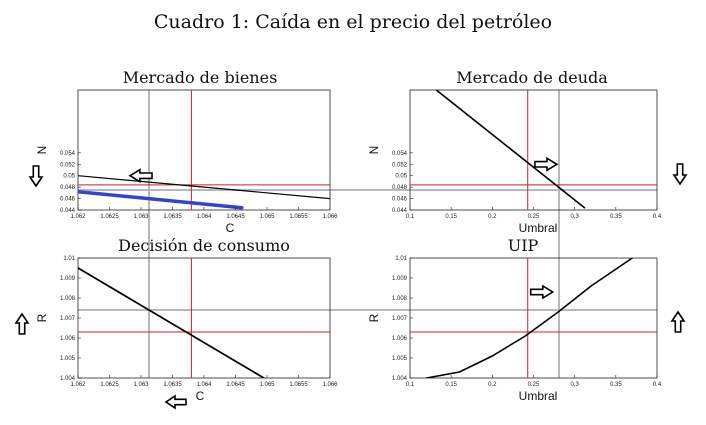 Image resolution: width=706 pixels, height=425 pixels. What do you see at coordinates (175, 402) in the screenshot?
I see `outer-arrow-left` at bounding box center [175, 402].